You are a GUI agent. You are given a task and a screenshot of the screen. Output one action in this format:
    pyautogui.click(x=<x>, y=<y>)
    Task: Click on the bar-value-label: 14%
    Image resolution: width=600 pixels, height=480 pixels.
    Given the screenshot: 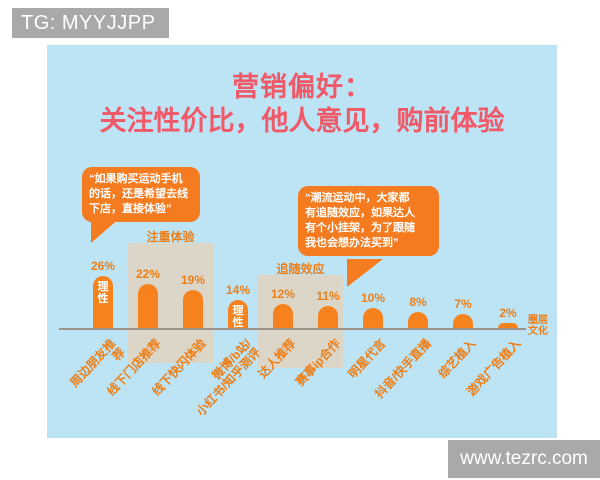 What is the action you would take?
    pyautogui.click(x=238, y=290)
    